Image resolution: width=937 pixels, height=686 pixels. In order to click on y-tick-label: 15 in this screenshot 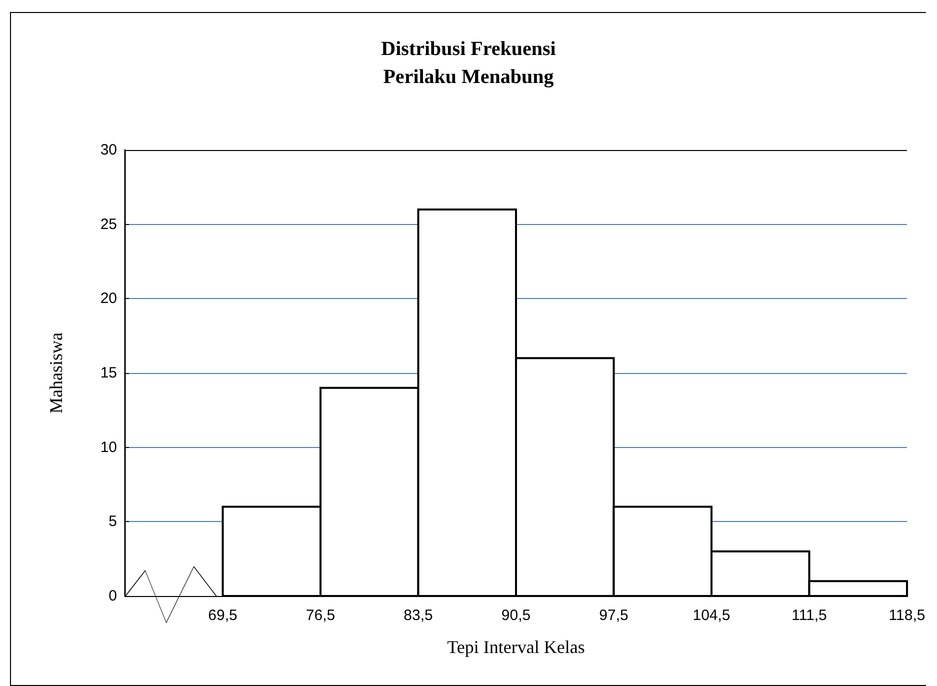, I will do `click(108, 373)`.